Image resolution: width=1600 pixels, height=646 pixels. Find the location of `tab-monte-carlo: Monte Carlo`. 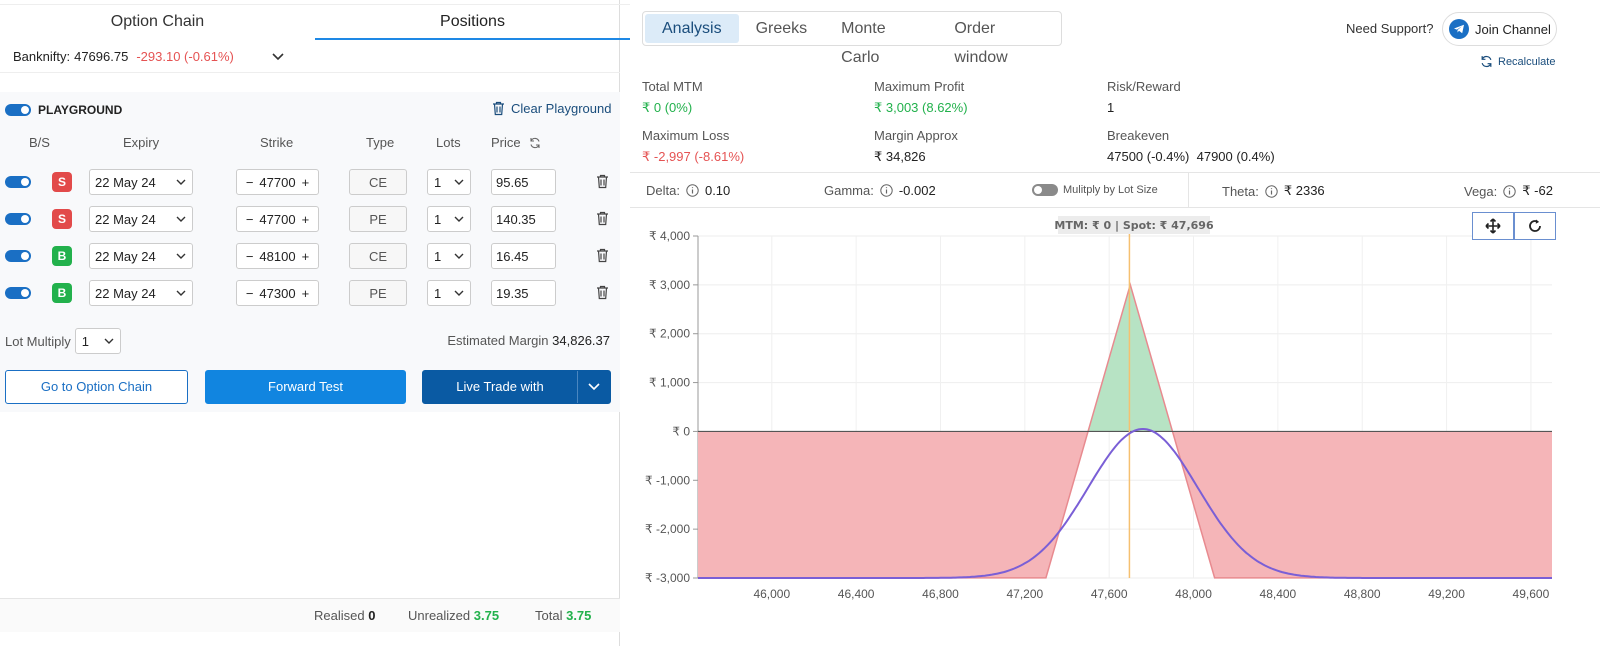

tab-monte-carlo: Monte Carlo is located at coordinates (863, 43).